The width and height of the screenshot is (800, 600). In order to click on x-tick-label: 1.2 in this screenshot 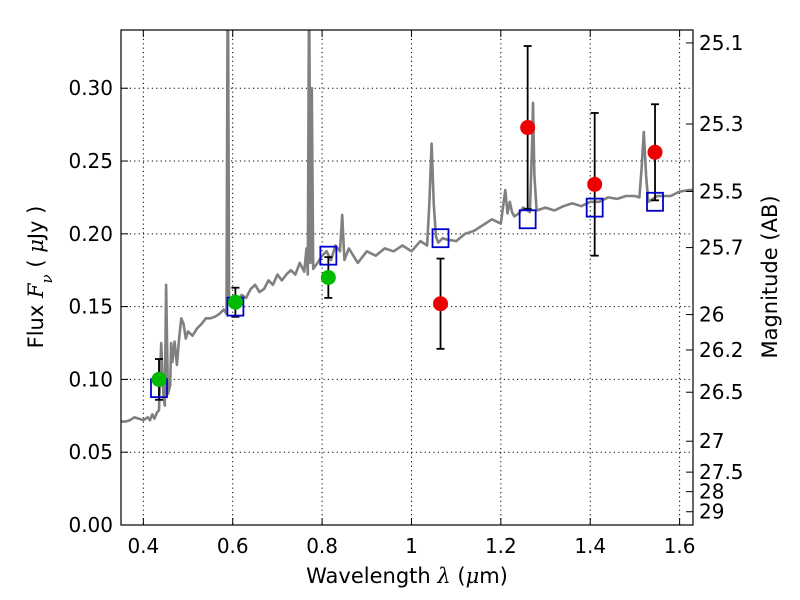, I will do `click(501, 546)`.